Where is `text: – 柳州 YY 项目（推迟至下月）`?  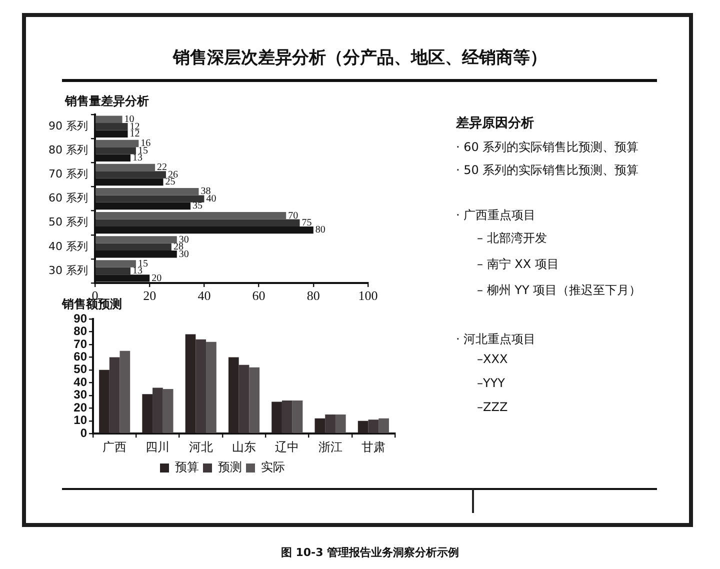
text: – 柳州 YY 项目（推迟至下月） is located at coordinates (559, 290).